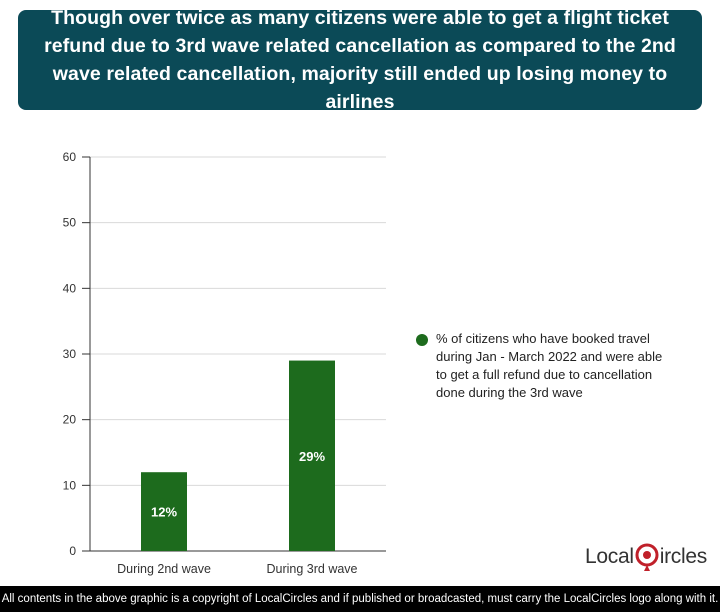  What do you see at coordinates (70, 288) in the screenshot?
I see `y-tick-label: 40` at bounding box center [70, 288].